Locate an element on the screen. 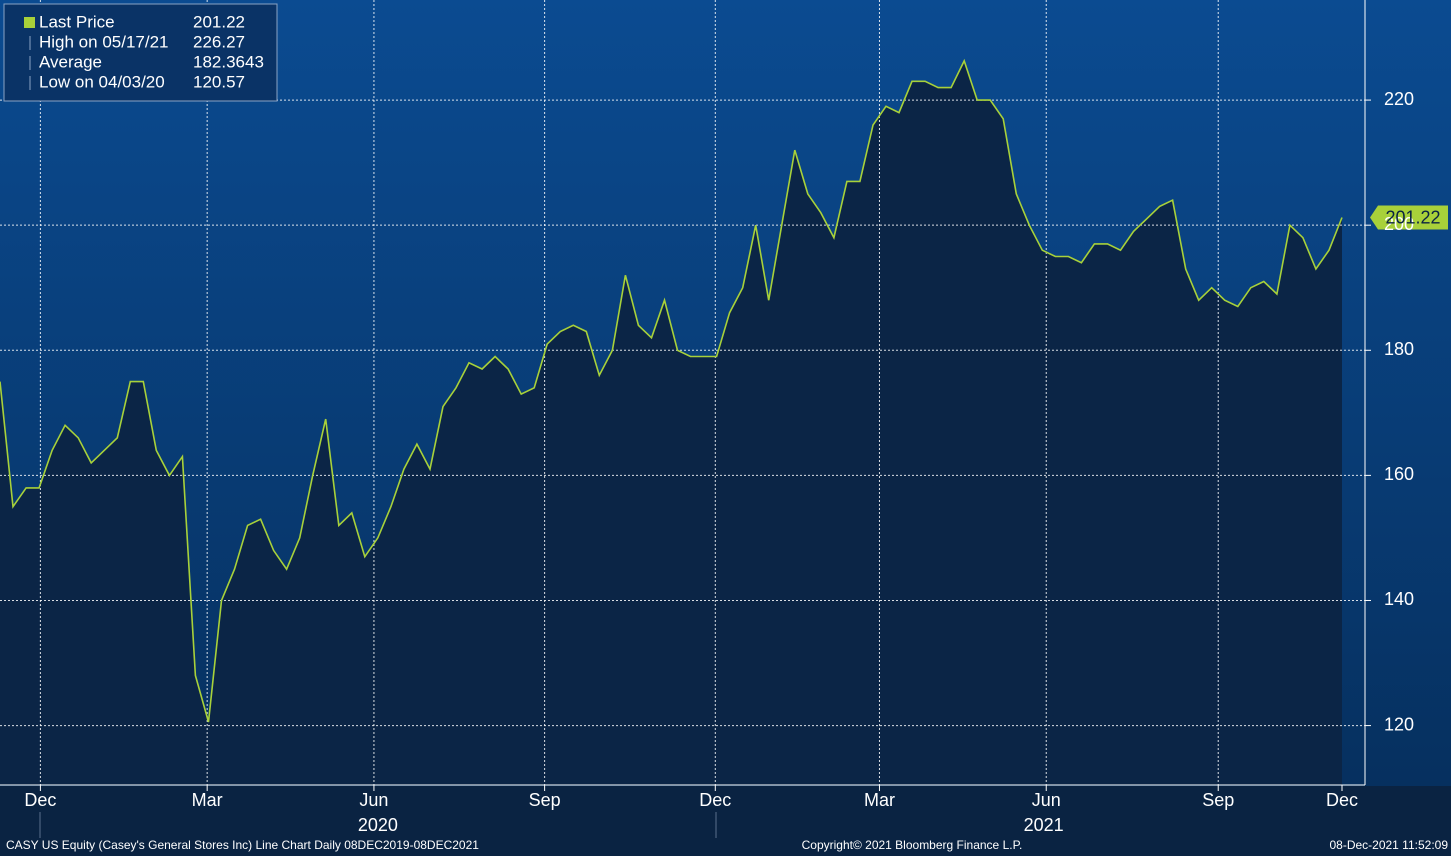 This screenshot has height=856, width=1451. legend-label: Low on 04/03/20 is located at coordinates (102, 81).